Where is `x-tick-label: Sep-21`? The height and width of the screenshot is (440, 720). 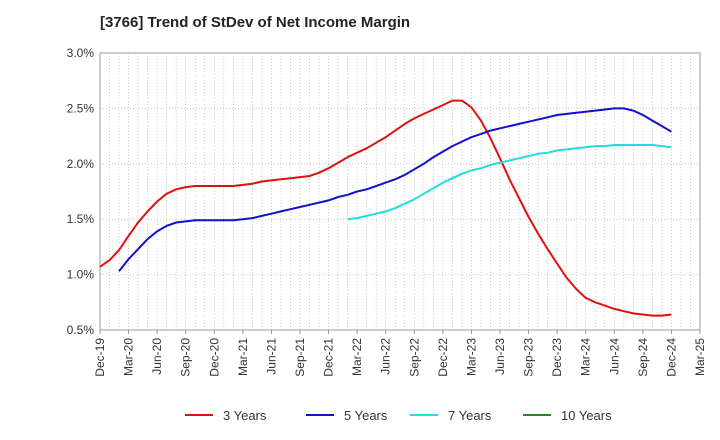 x-tick-label: Sep-21 is located at coordinates (300, 357).